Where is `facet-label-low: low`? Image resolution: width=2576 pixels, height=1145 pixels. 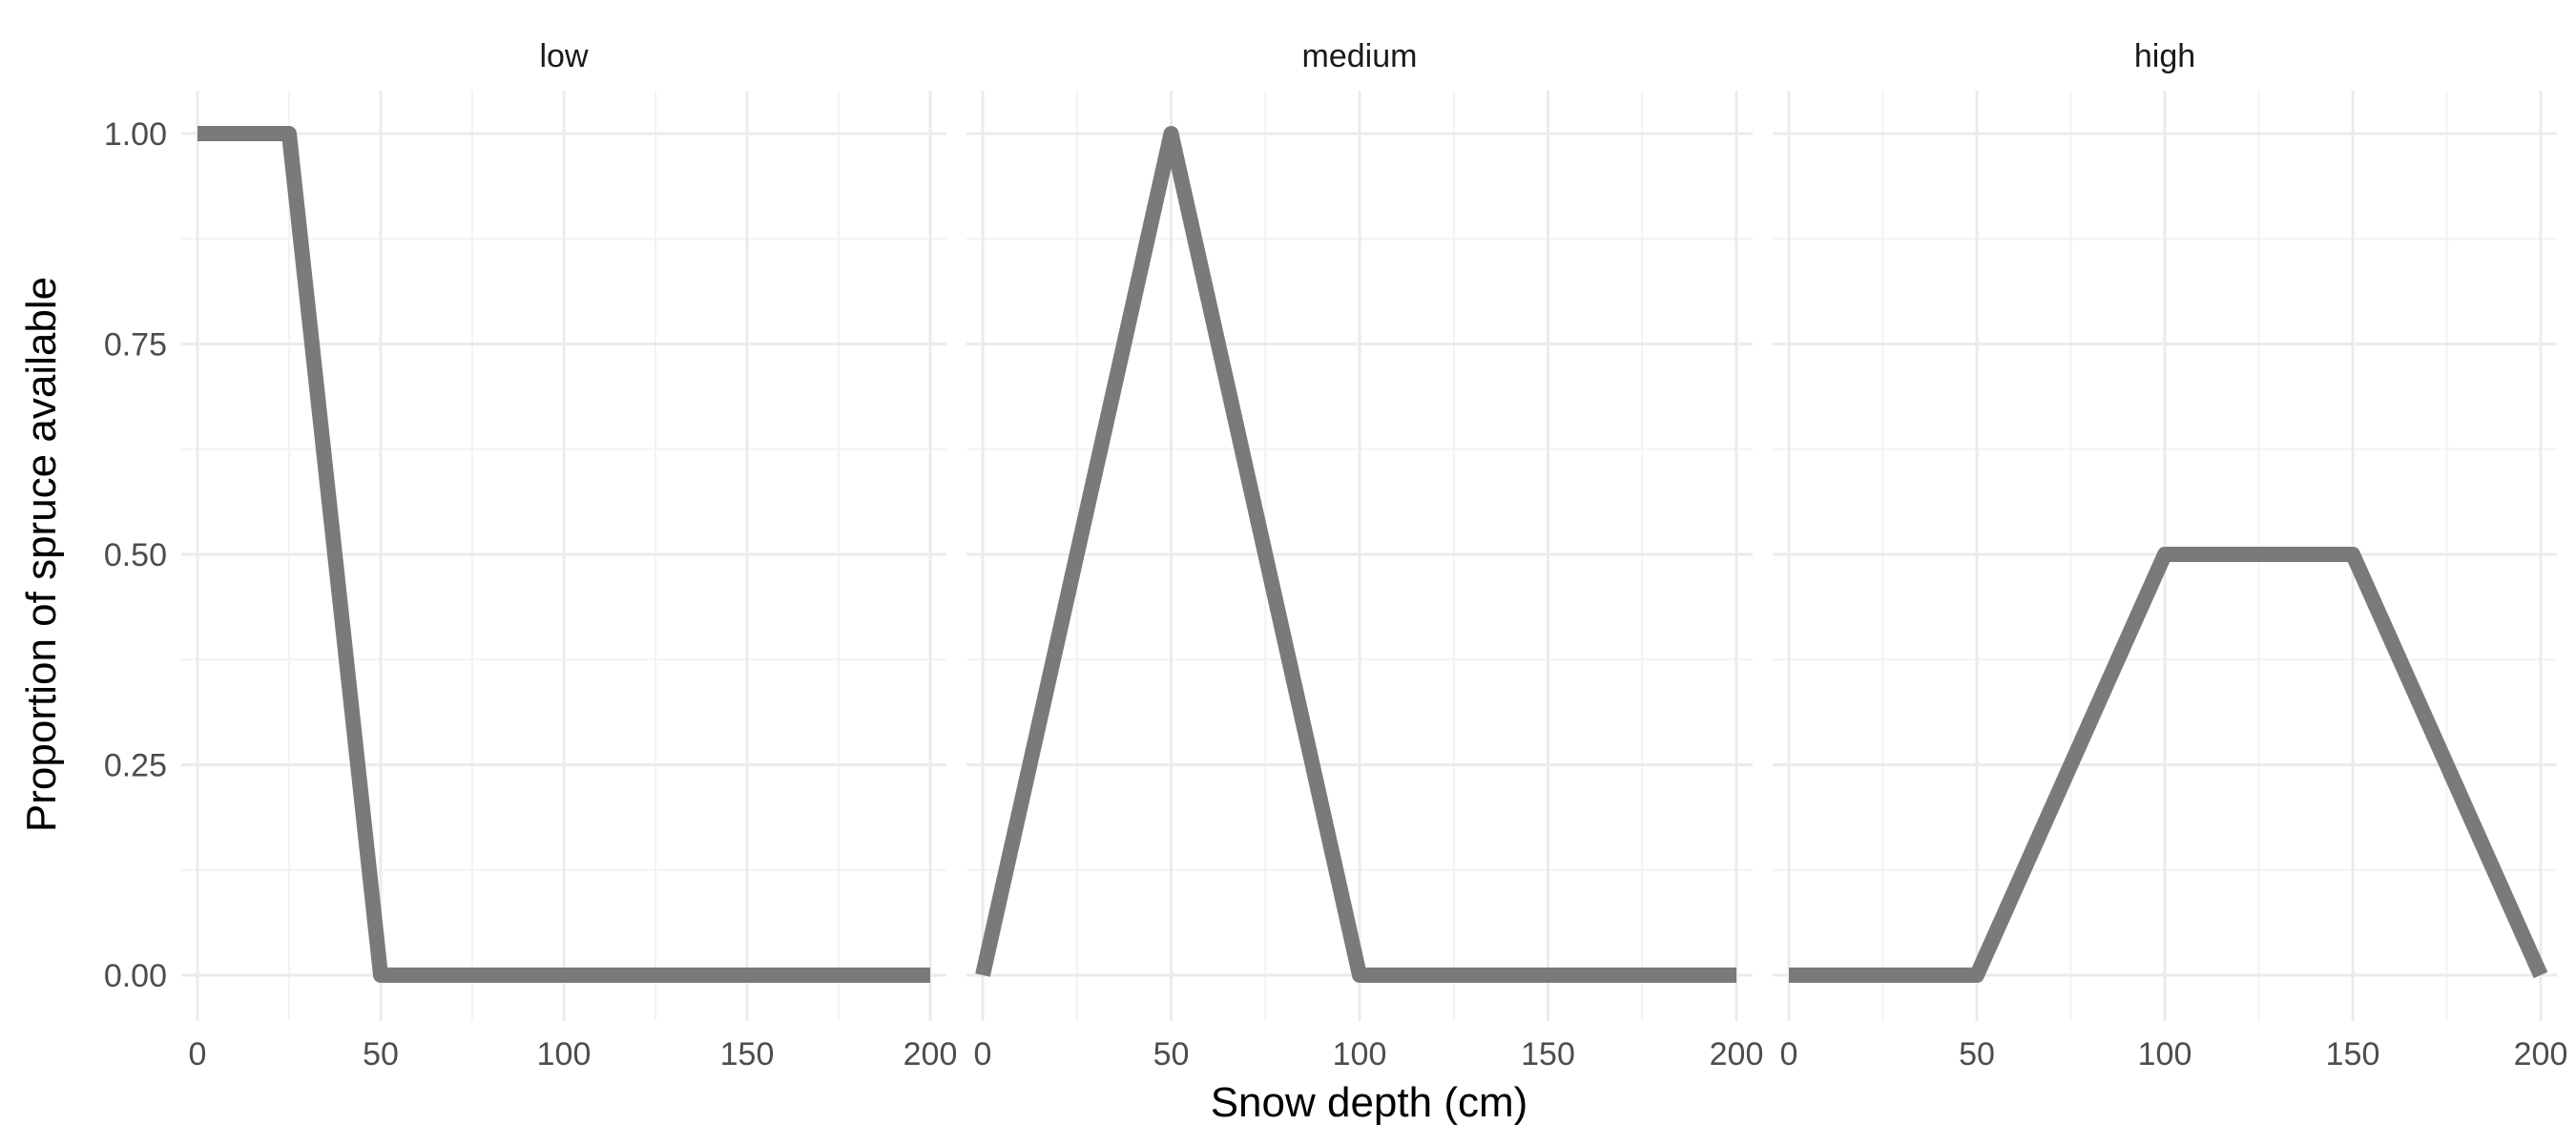
facet-label-low: low is located at coordinates (563, 56).